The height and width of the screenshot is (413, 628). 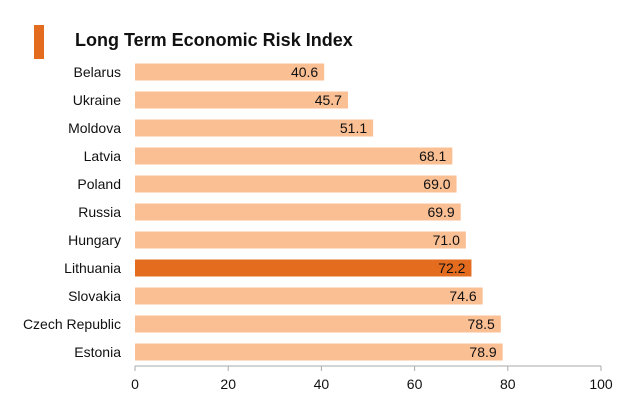 I want to click on x-tick-label: 100, so click(x=601, y=384).